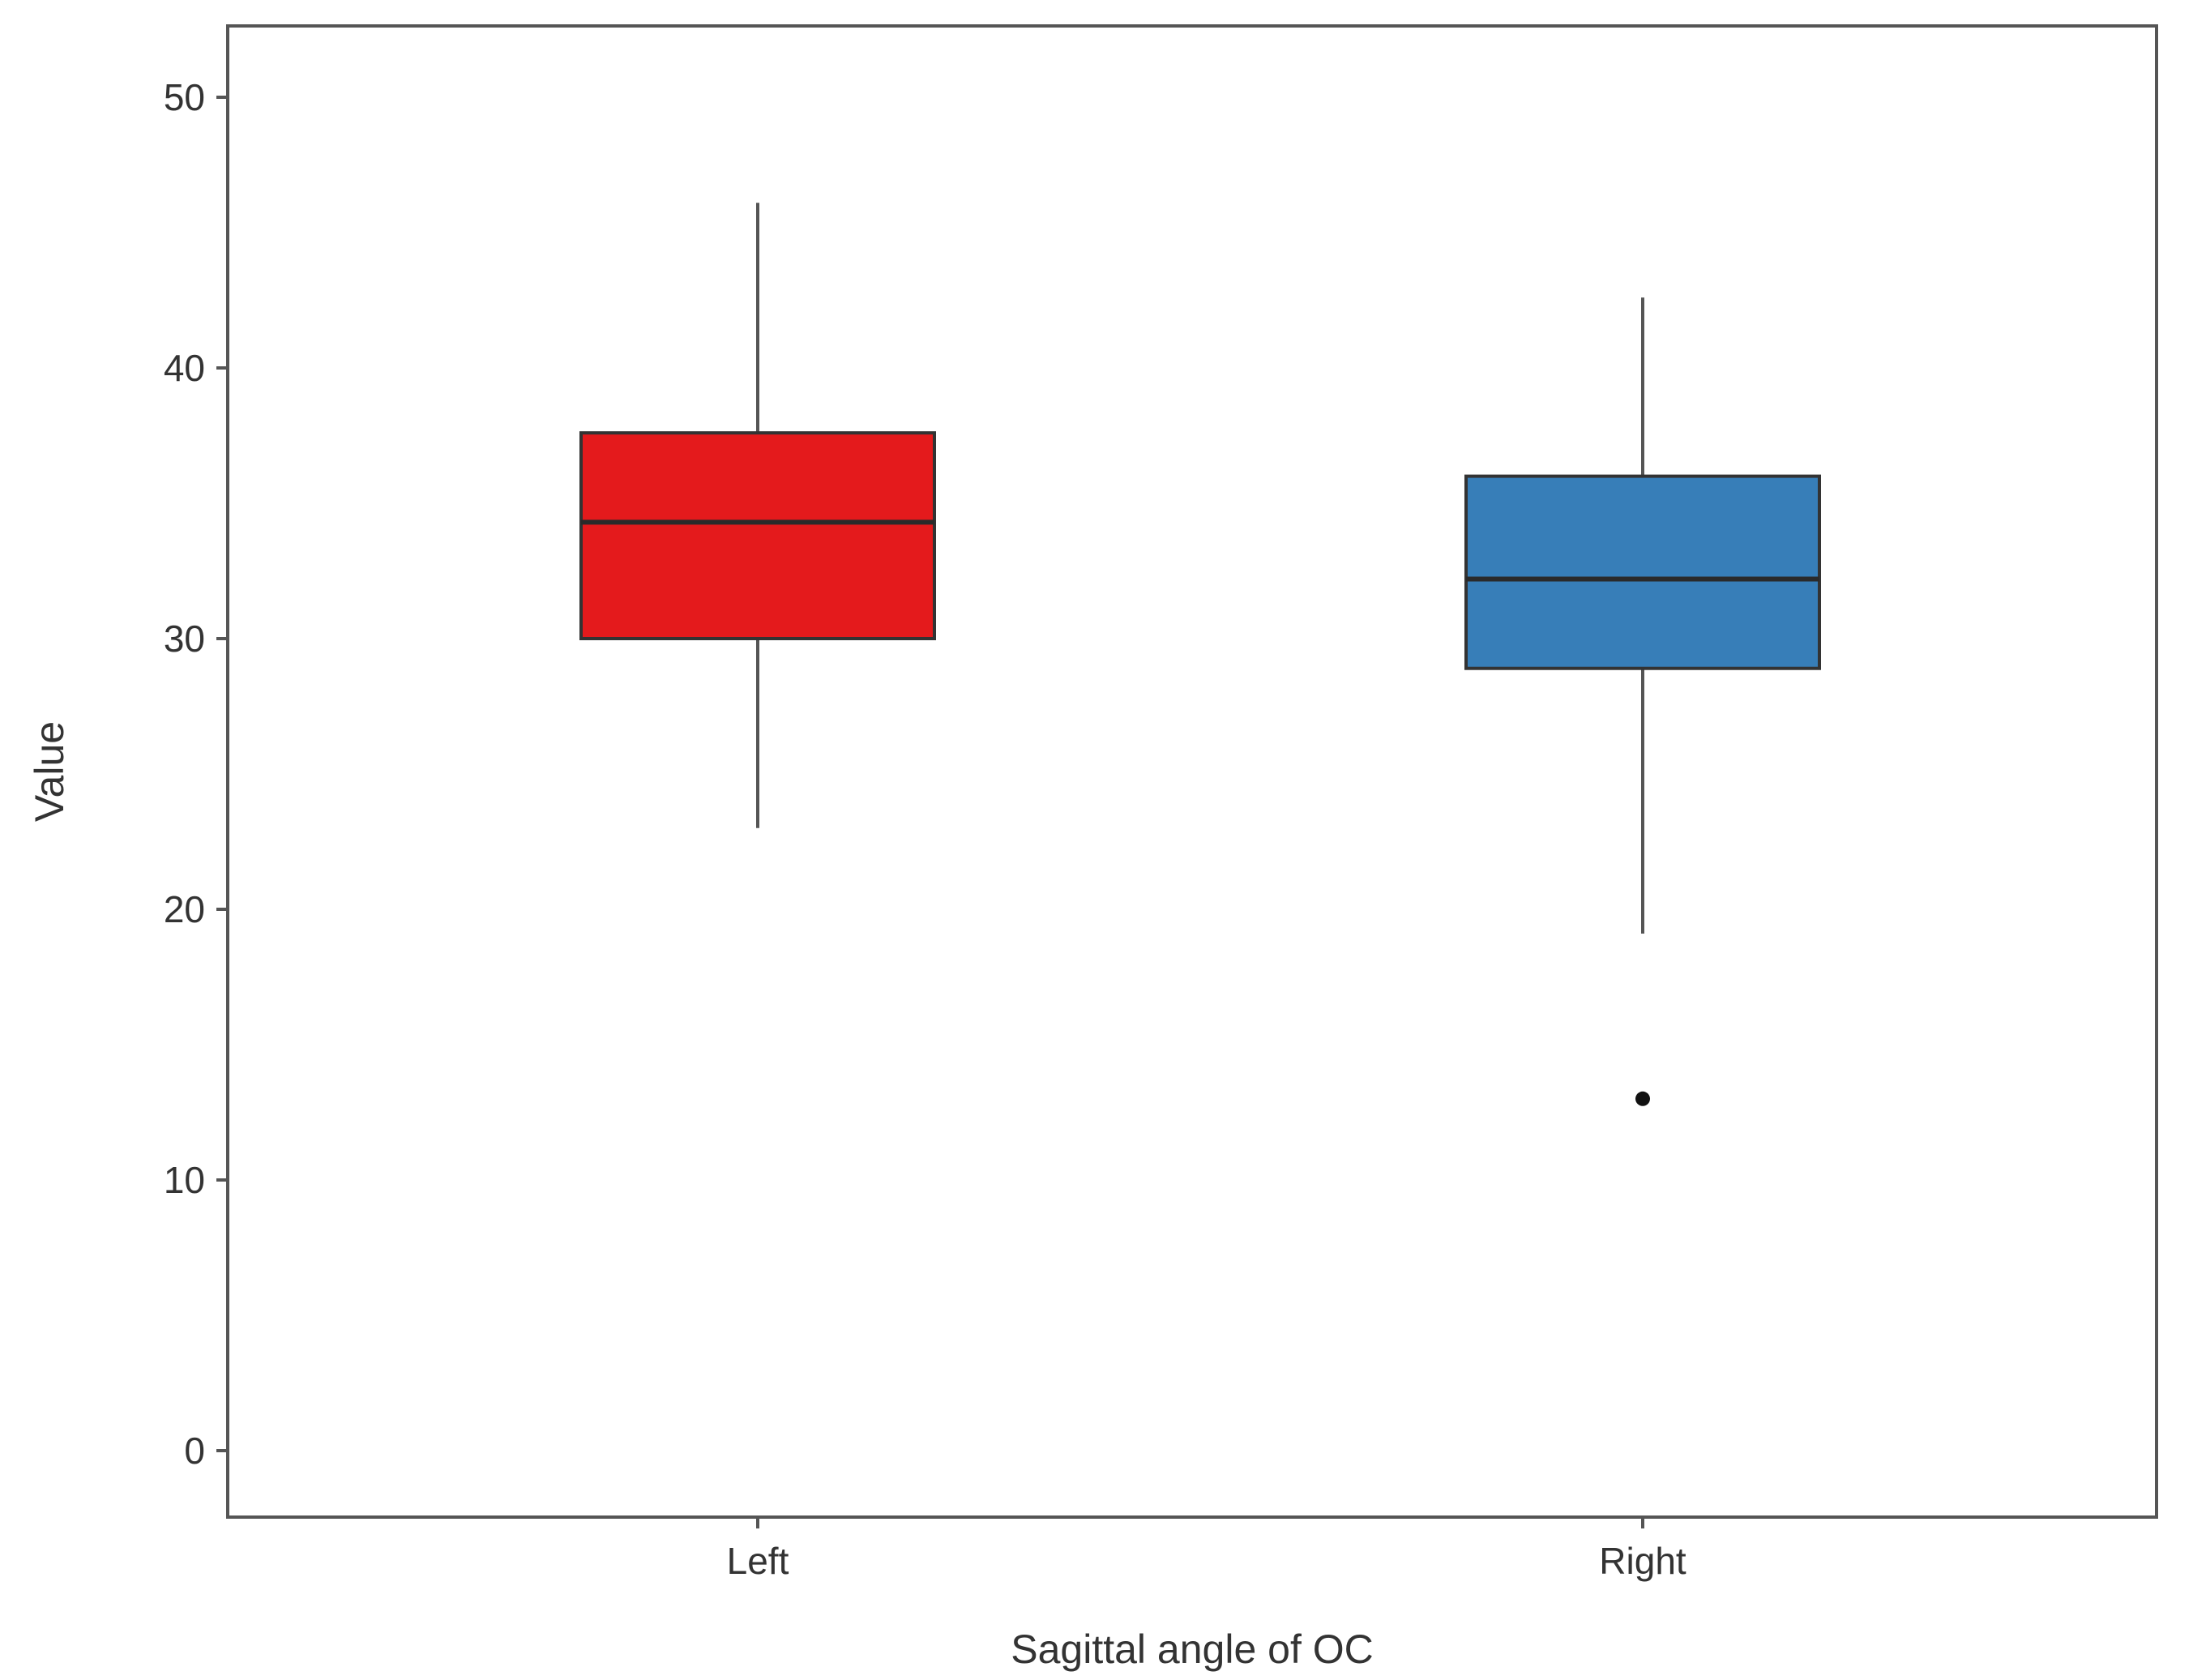 The image size is (2193, 1680). I want to click on y-tick-label-50: 50, so click(184, 97).